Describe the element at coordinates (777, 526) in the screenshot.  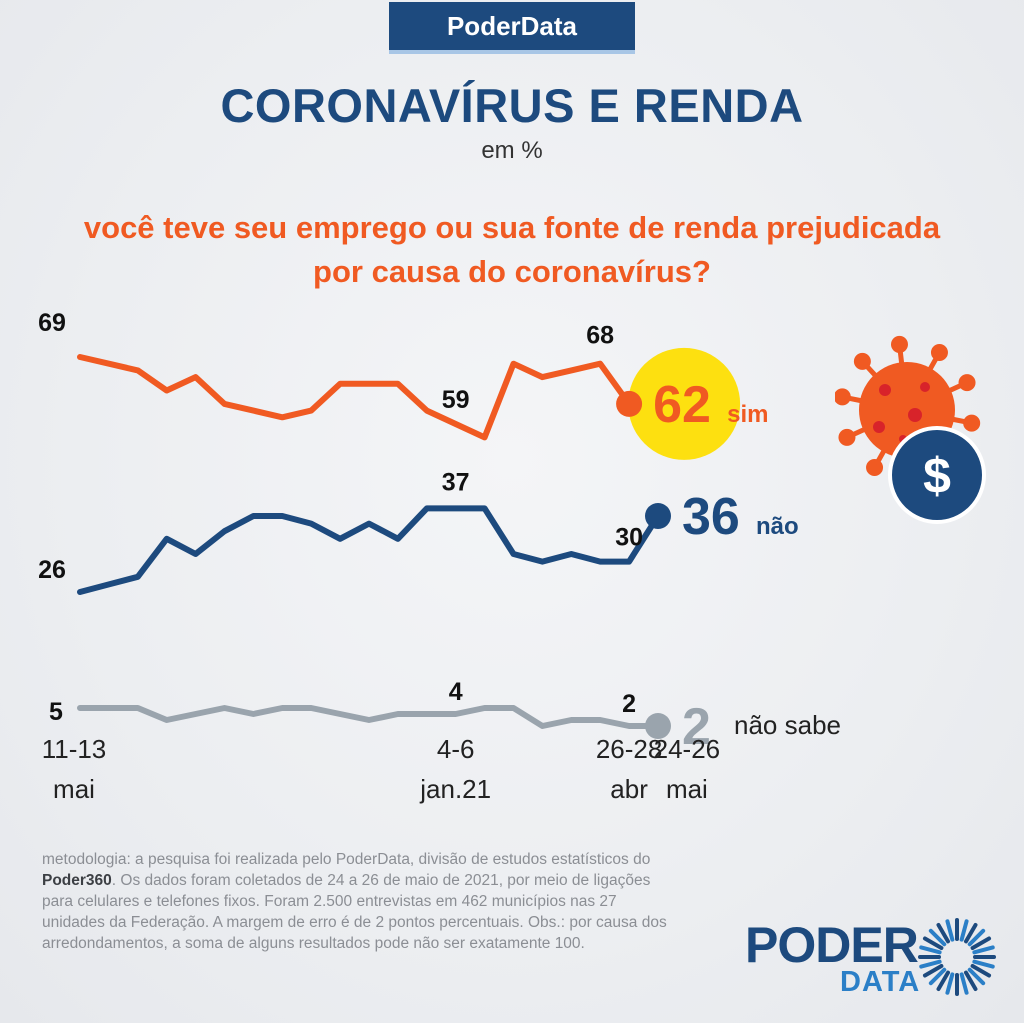
I see `series-name-nao: não` at that location.